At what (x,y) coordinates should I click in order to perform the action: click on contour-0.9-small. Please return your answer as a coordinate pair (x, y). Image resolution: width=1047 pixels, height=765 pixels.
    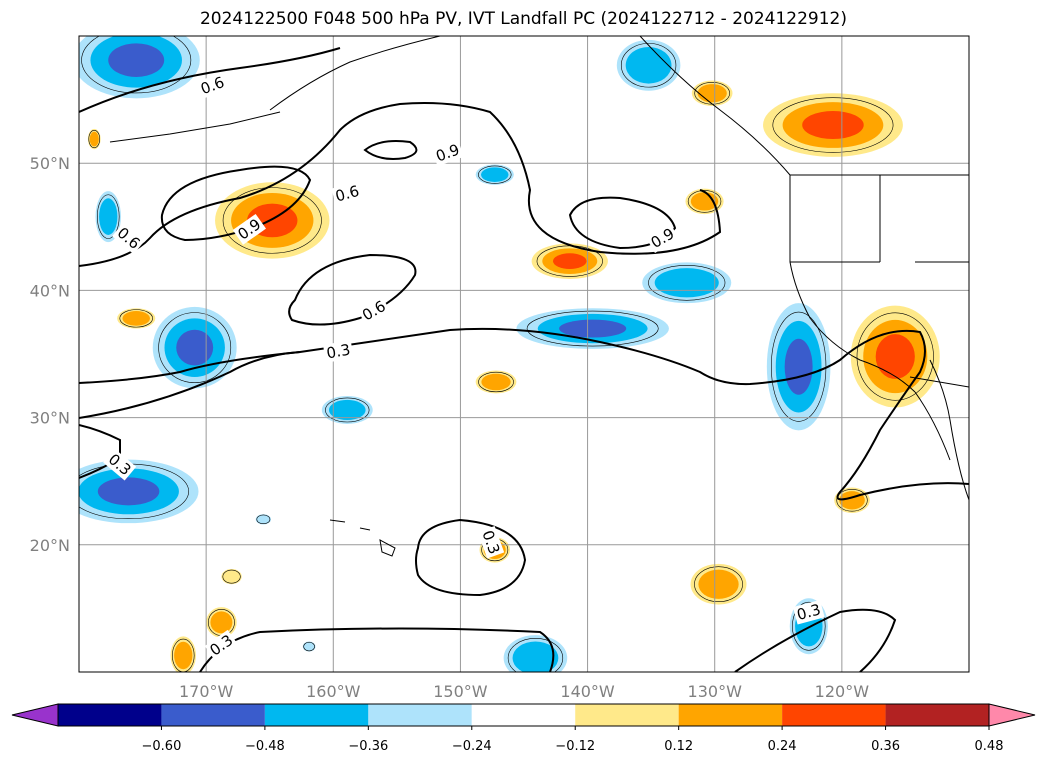
    Looking at the image, I should click on (390, 150).